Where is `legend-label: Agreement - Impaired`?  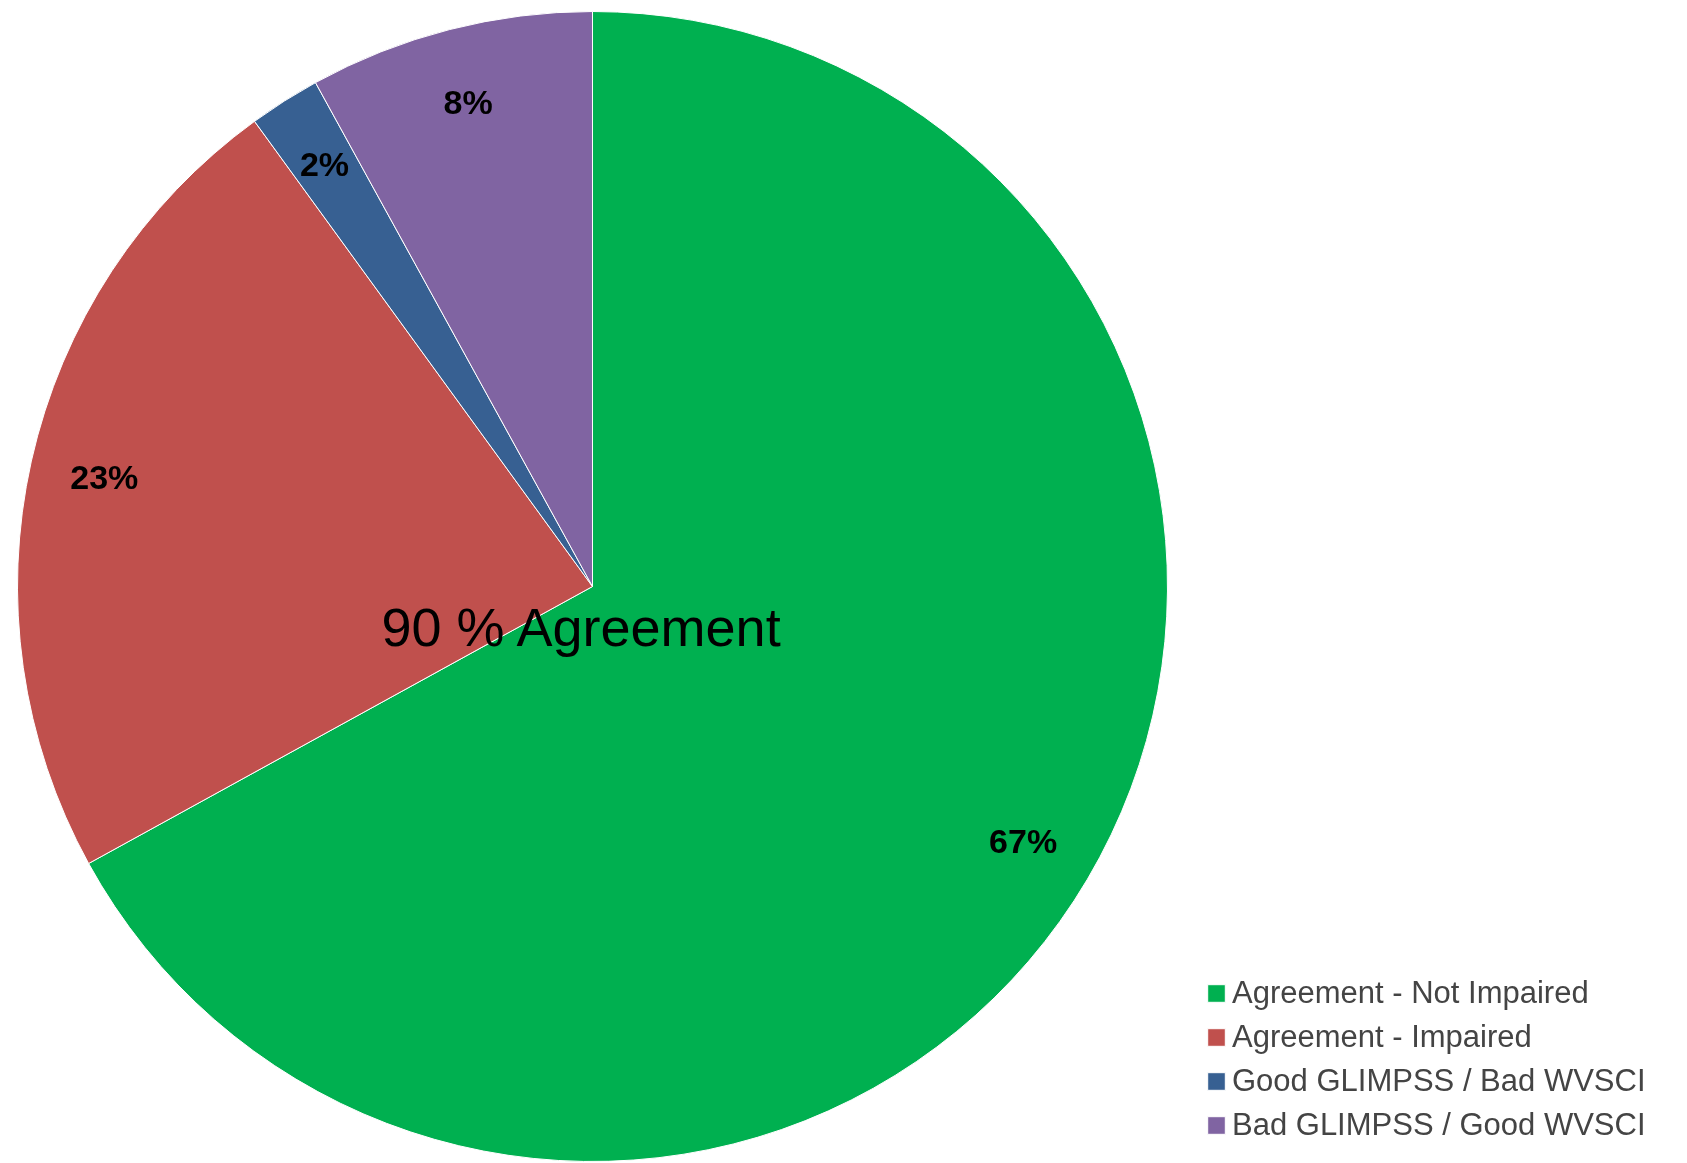 legend-label: Agreement - Impaired is located at coordinates (1382, 1037).